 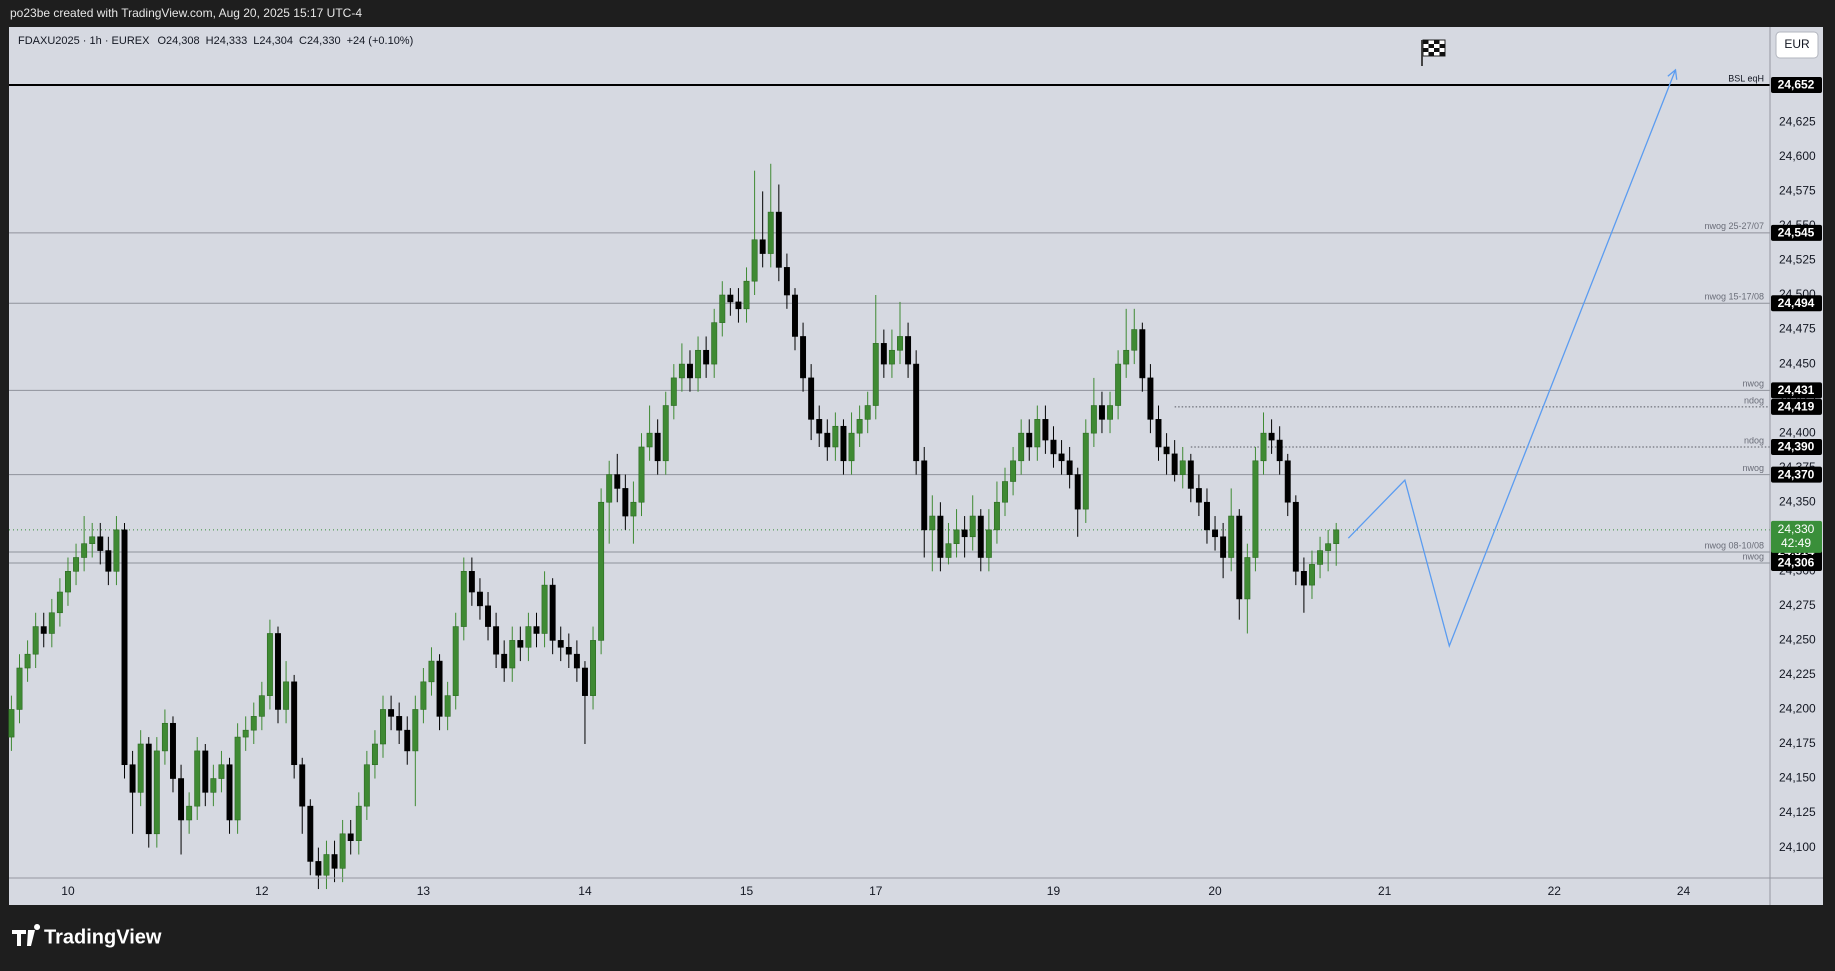 I want to click on x-tick-label: 15, so click(x=747, y=891).